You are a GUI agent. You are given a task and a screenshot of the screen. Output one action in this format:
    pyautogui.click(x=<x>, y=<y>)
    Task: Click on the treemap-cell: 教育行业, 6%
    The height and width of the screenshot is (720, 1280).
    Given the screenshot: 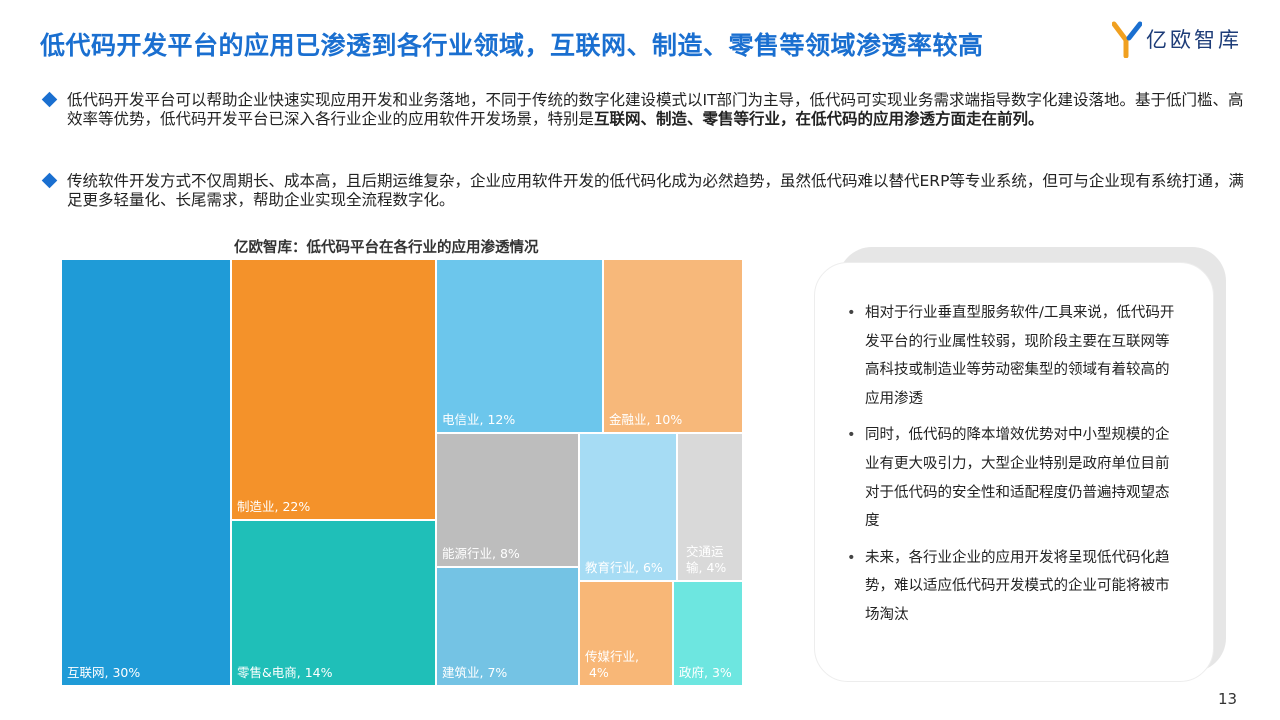 What is the action you would take?
    pyautogui.click(x=628, y=507)
    